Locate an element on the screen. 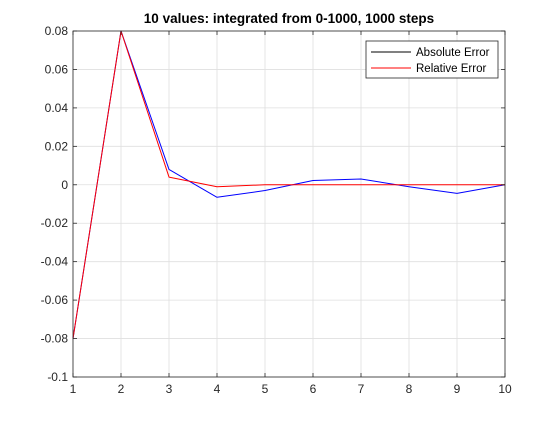 This screenshot has width=560, height=425. x-tick-label: 1 is located at coordinates (73, 389).